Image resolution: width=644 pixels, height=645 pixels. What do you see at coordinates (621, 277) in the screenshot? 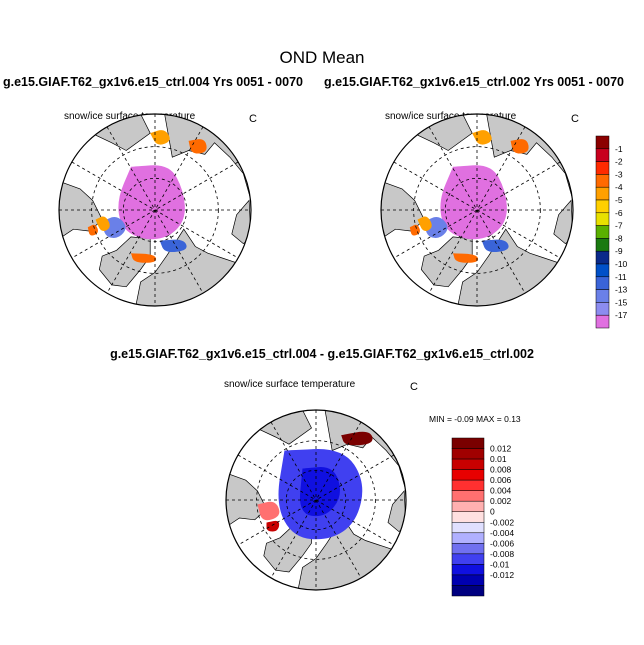
I see `absolute-colorbar-label: -11` at bounding box center [621, 277].